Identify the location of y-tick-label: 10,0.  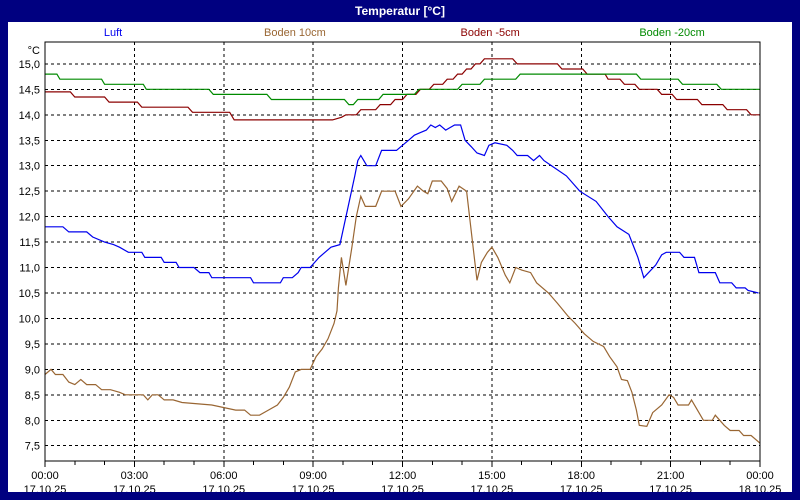
(29, 319).